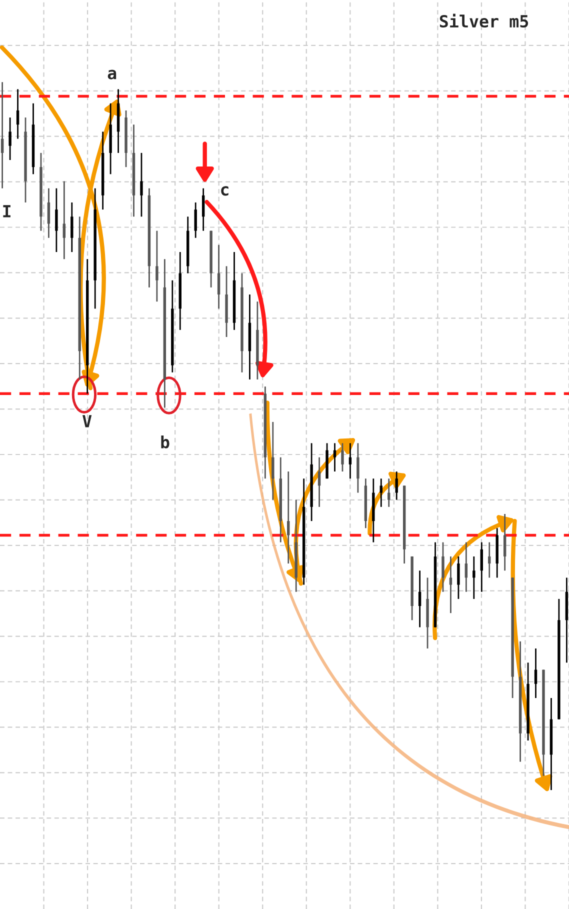 This screenshot has height=909, width=569. I want to click on annotation: c, so click(224, 191).